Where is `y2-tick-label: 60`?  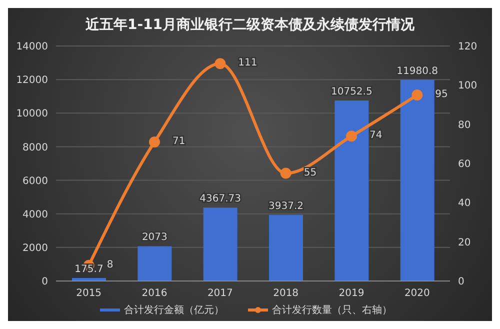 y2-tick-label: 60 is located at coordinates (464, 164).